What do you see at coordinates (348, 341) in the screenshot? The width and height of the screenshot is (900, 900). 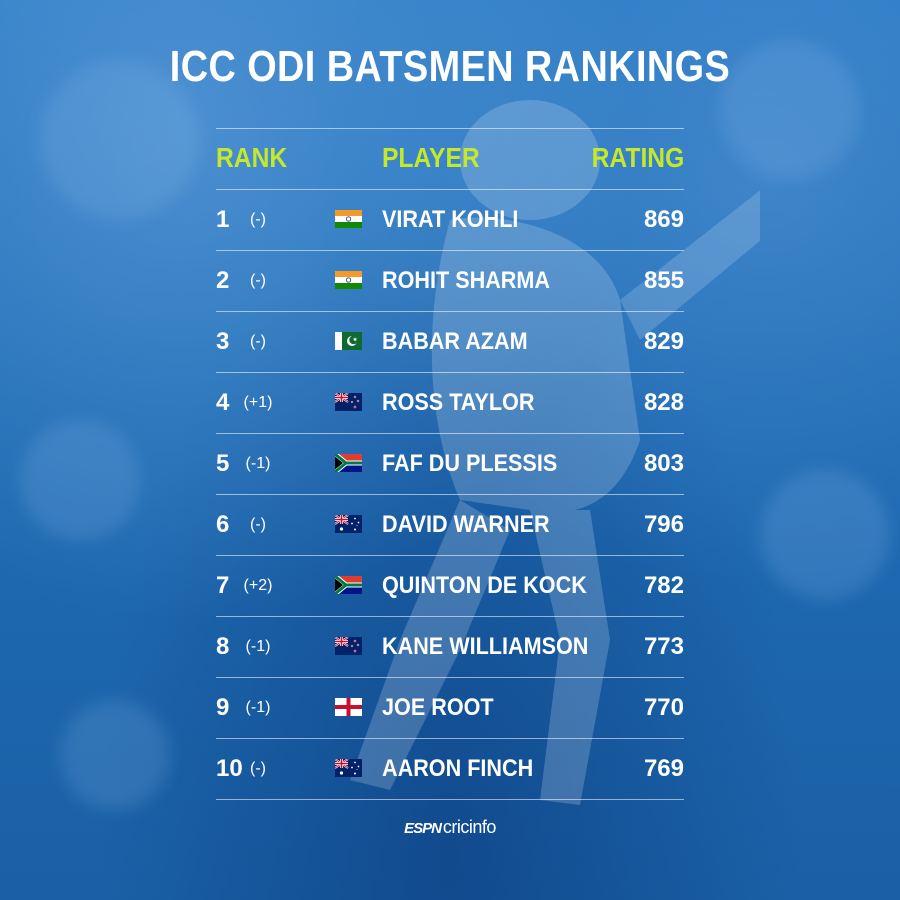 I see `pakistan-flag` at bounding box center [348, 341].